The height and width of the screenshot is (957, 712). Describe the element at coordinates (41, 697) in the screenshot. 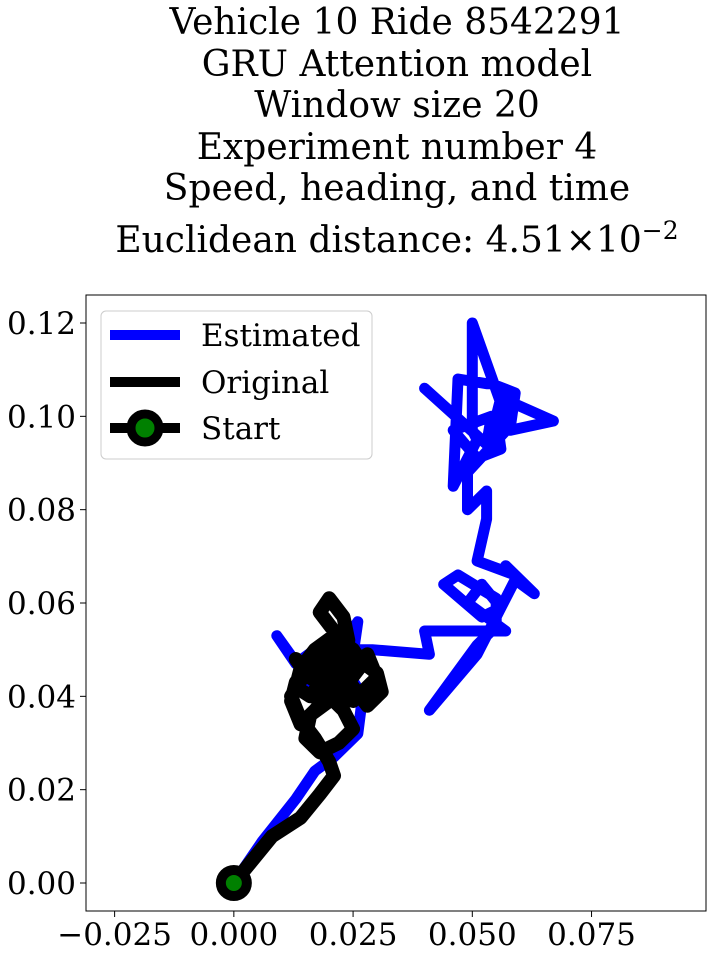

I see `y-tick-label: 0.04` at that location.